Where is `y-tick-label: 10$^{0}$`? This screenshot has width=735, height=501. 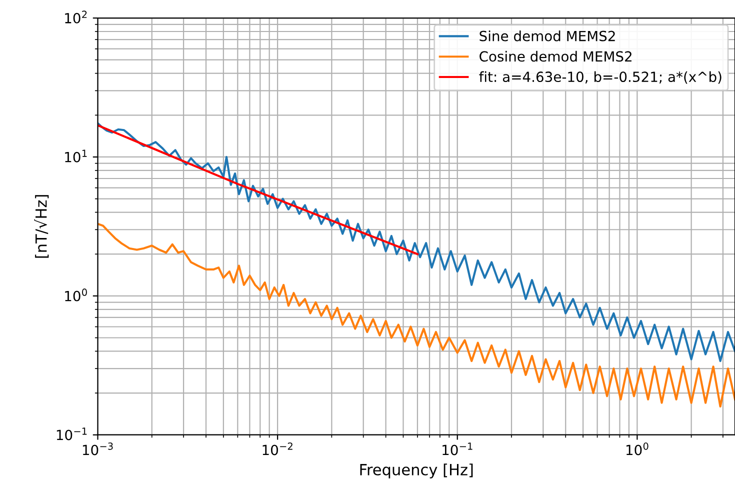 y-tick-label: 10$^{0}$ is located at coordinates (76, 295).